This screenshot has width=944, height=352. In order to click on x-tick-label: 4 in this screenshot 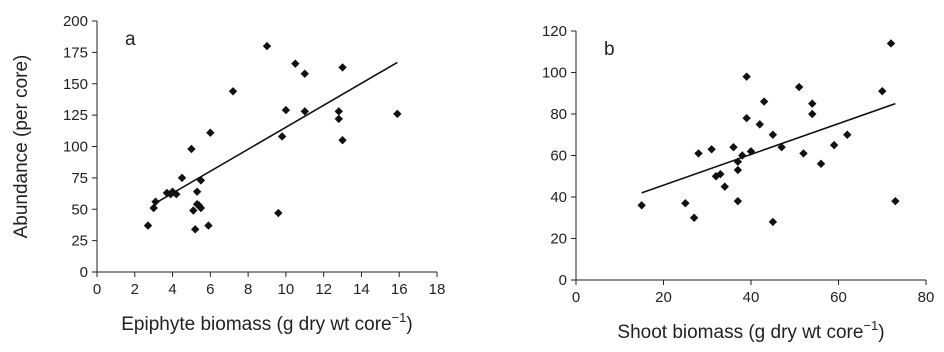, I will do `click(172, 289)`.